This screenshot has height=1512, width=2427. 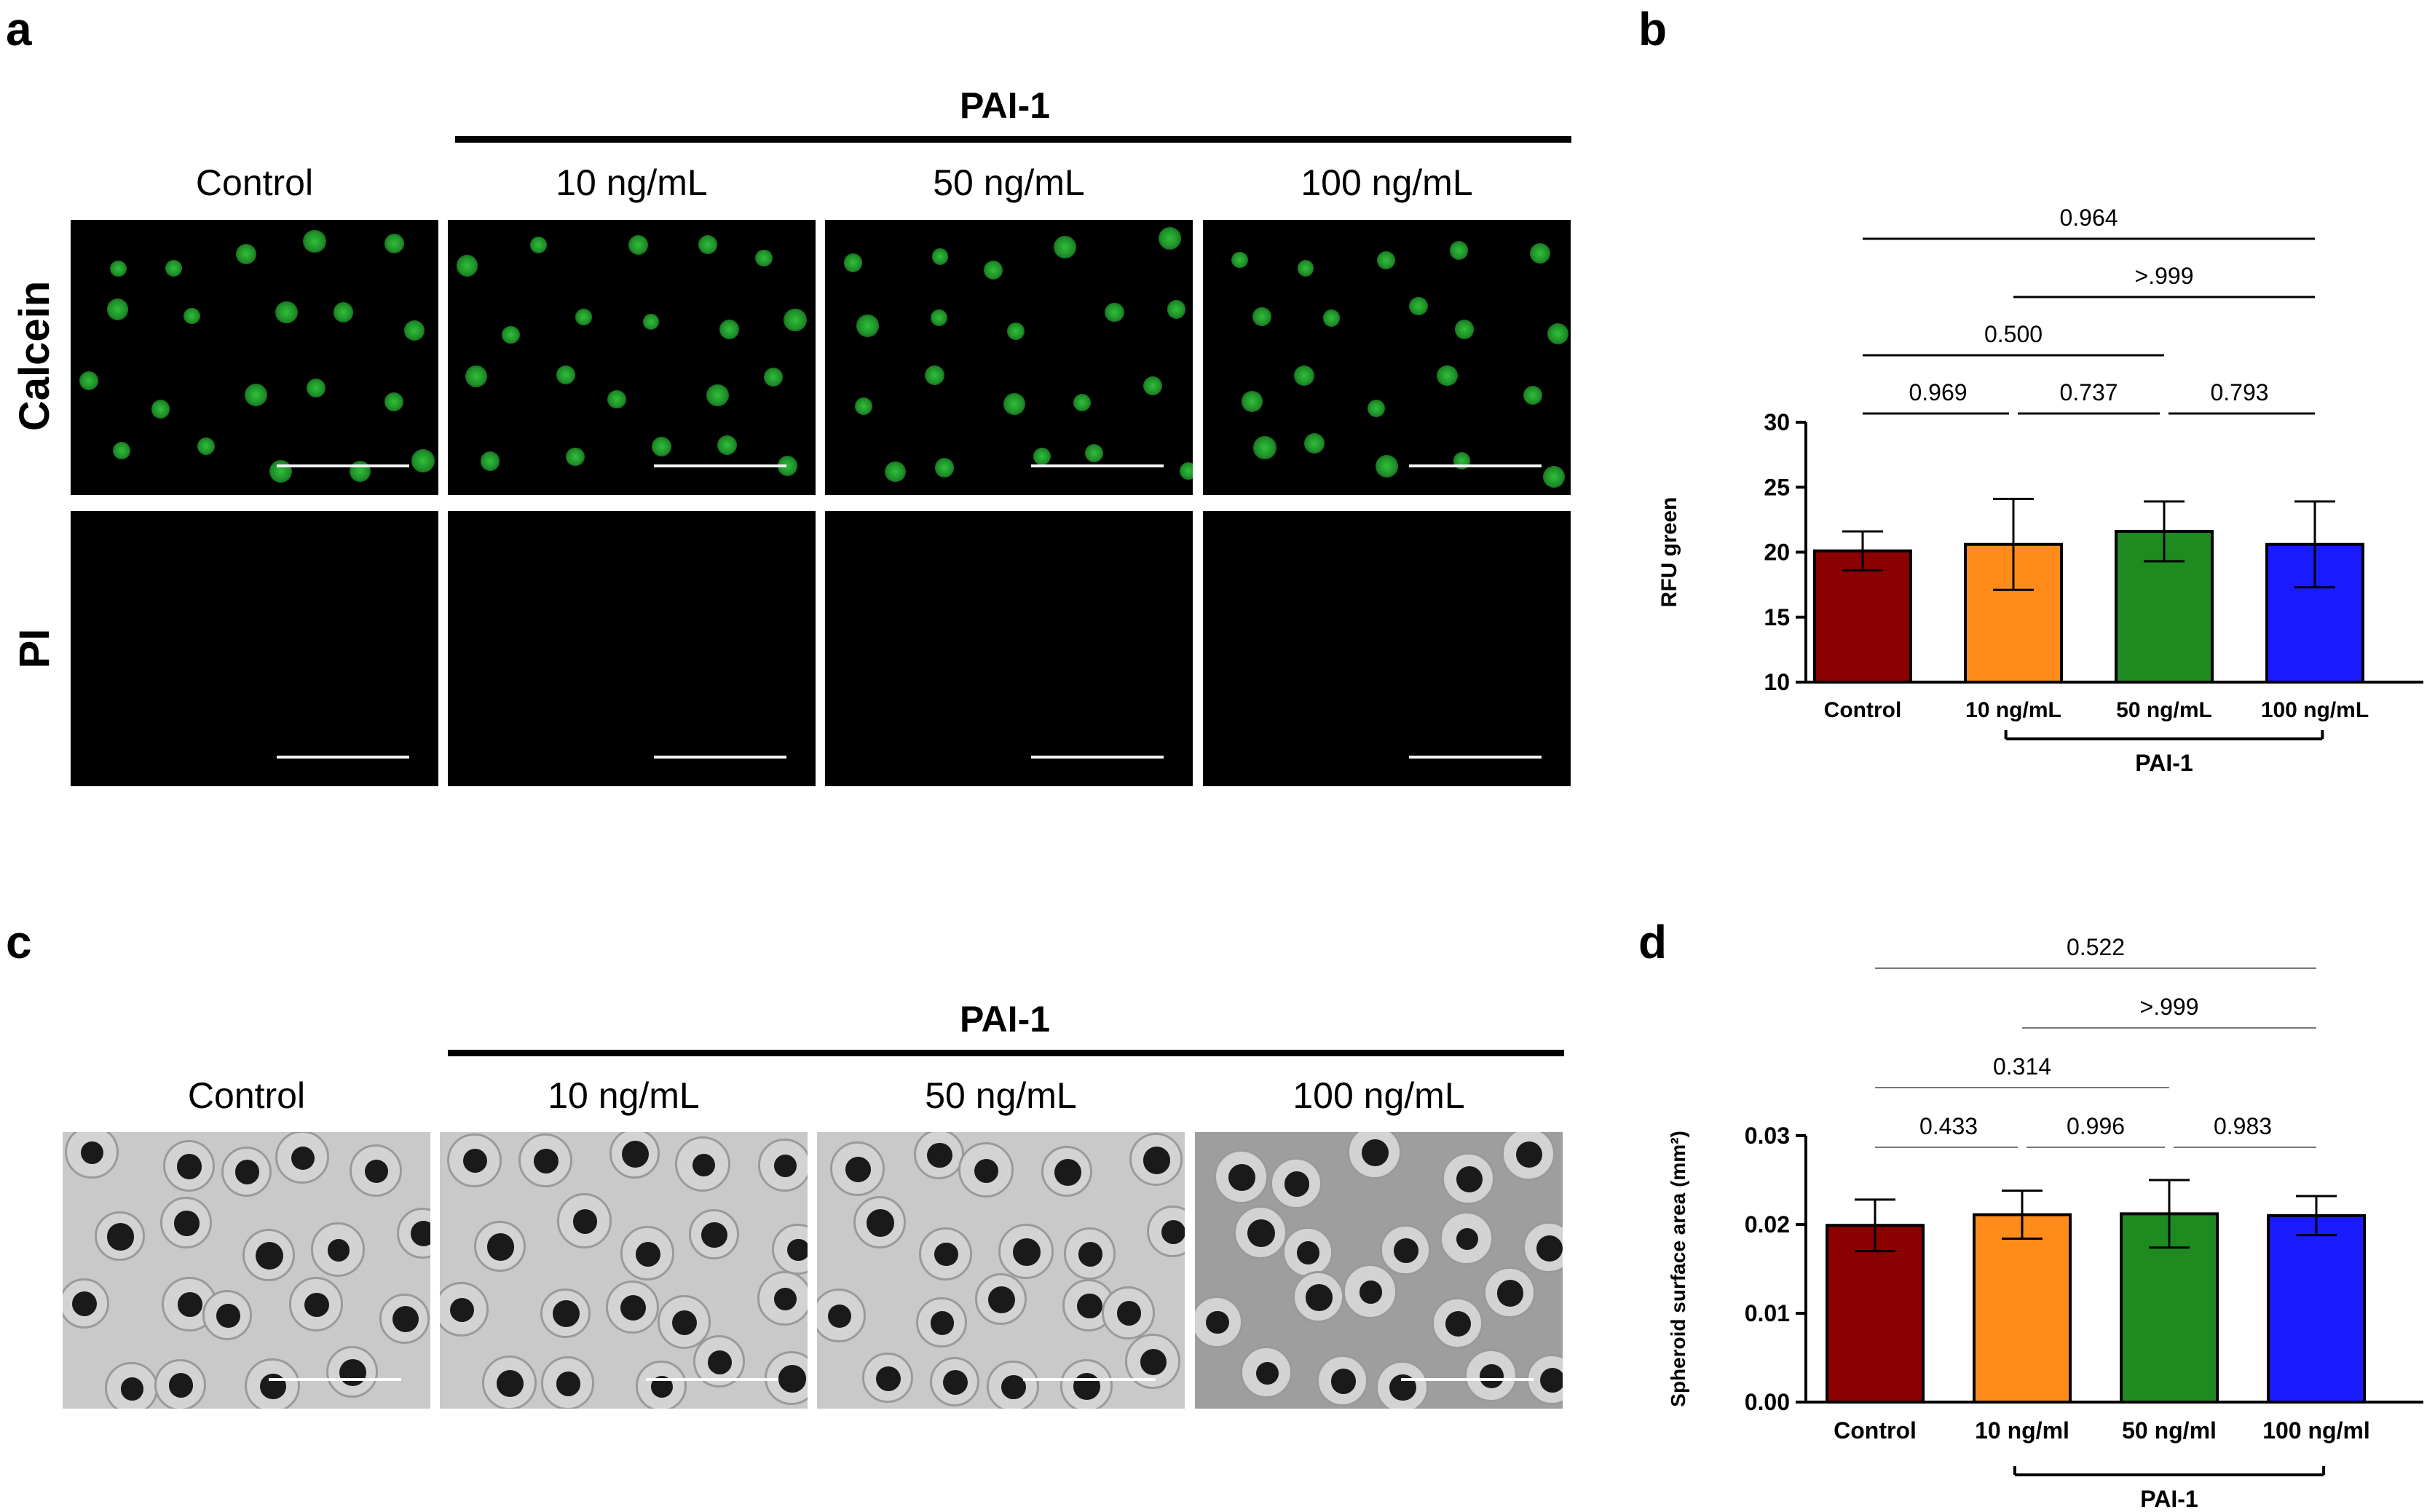 I want to click on x-tick-label: Control, so click(x=1875, y=1430).